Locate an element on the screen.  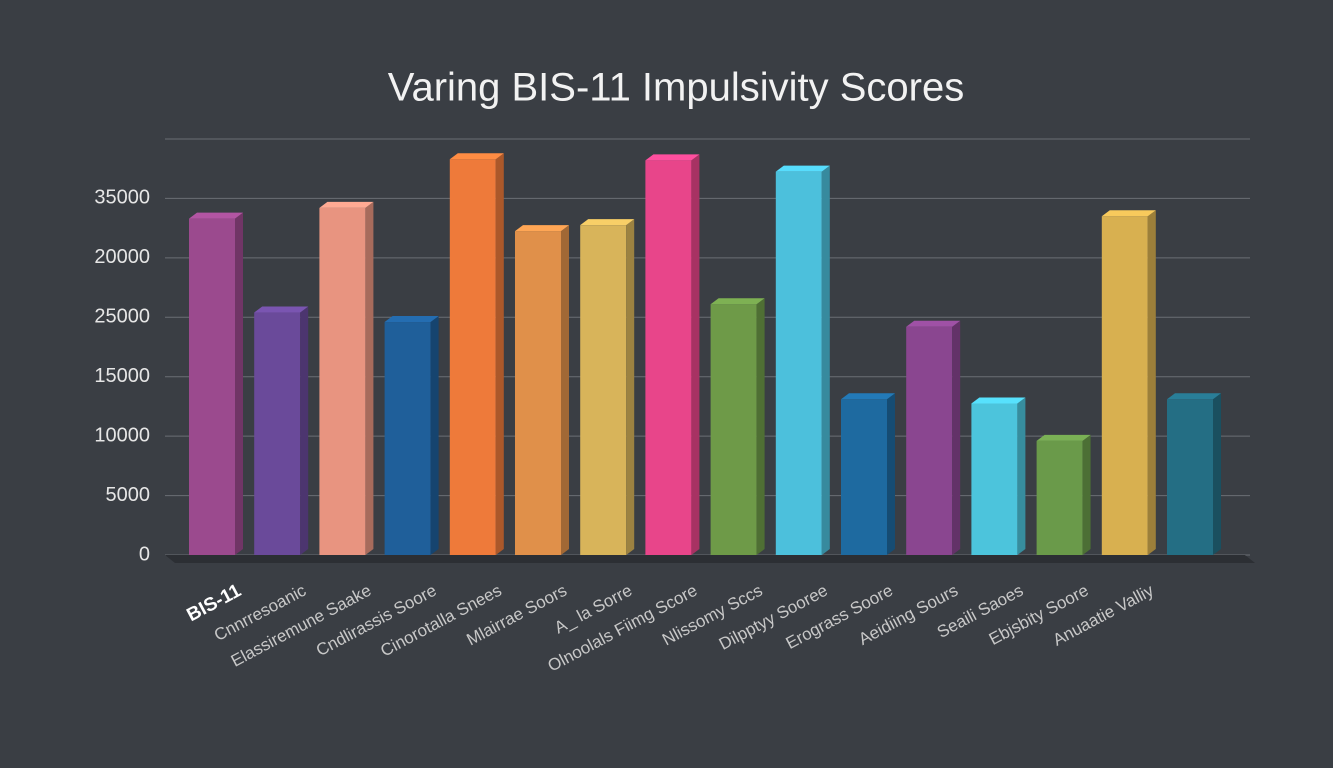
floor is located at coordinates (710, 559).